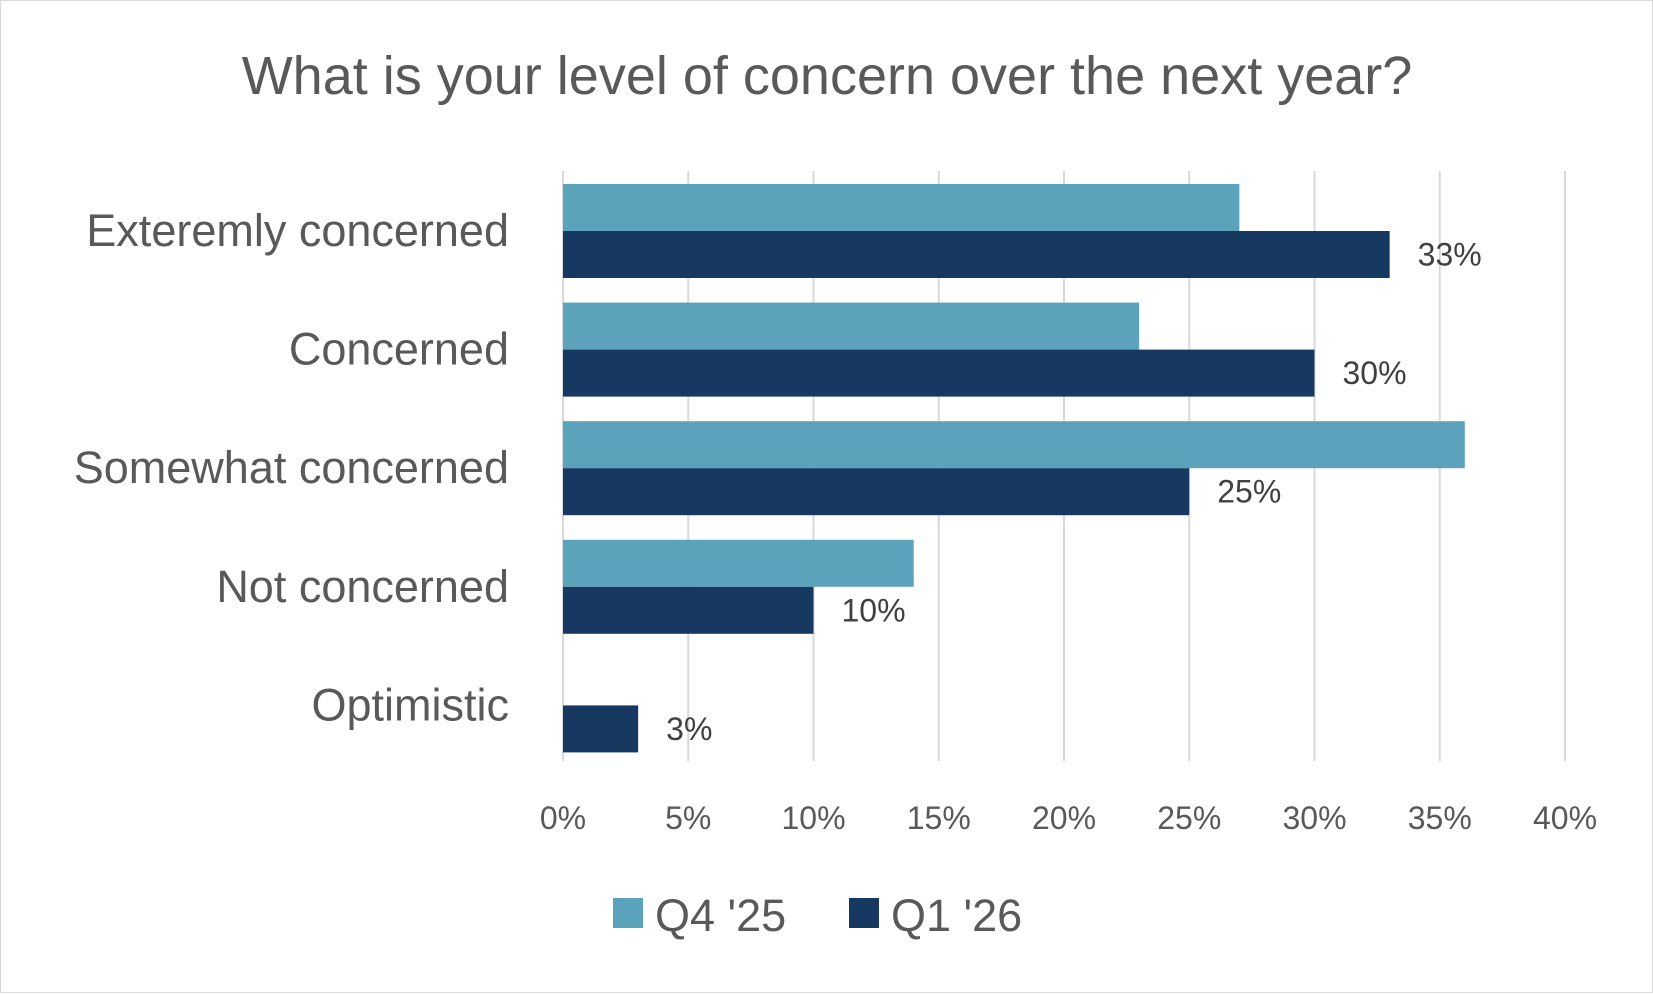 This screenshot has width=1653, height=994. Describe the element at coordinates (297, 230) in the screenshot. I see `category-label: Exteremly concerned` at that location.